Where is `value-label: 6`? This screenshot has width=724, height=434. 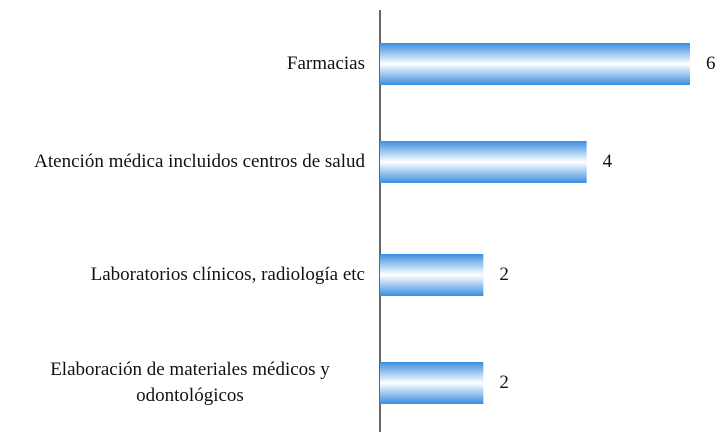
value-label: 6 is located at coordinates (711, 63).